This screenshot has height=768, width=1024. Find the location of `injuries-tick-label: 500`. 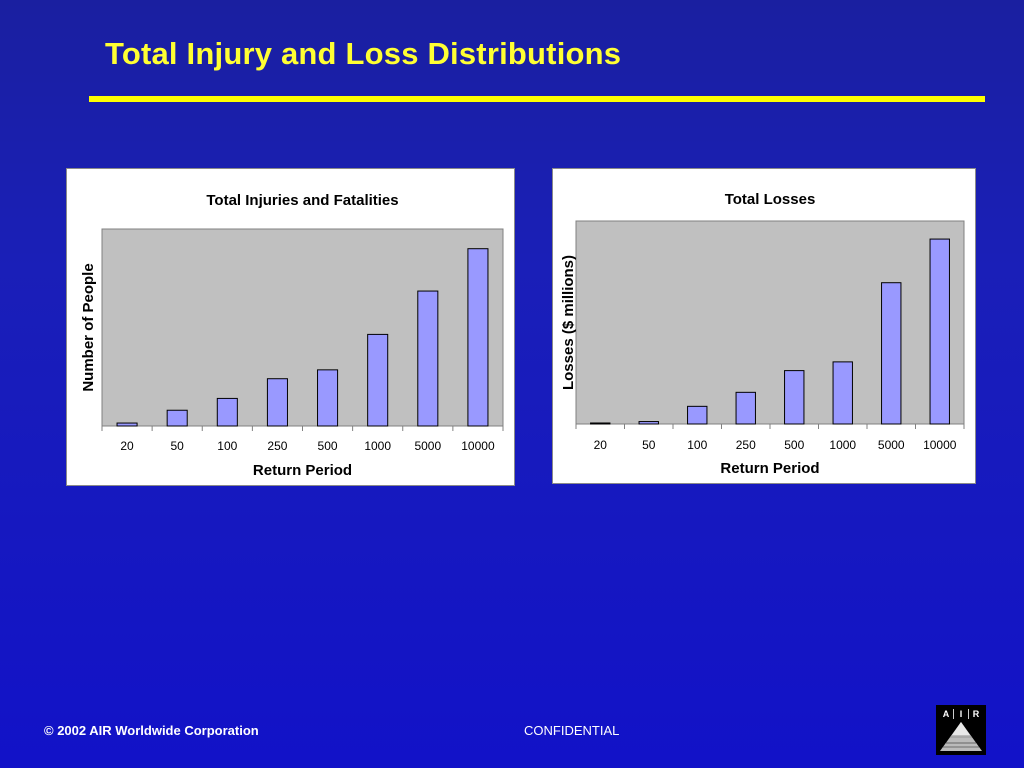

injuries-tick-label: 500 is located at coordinates (328, 446).